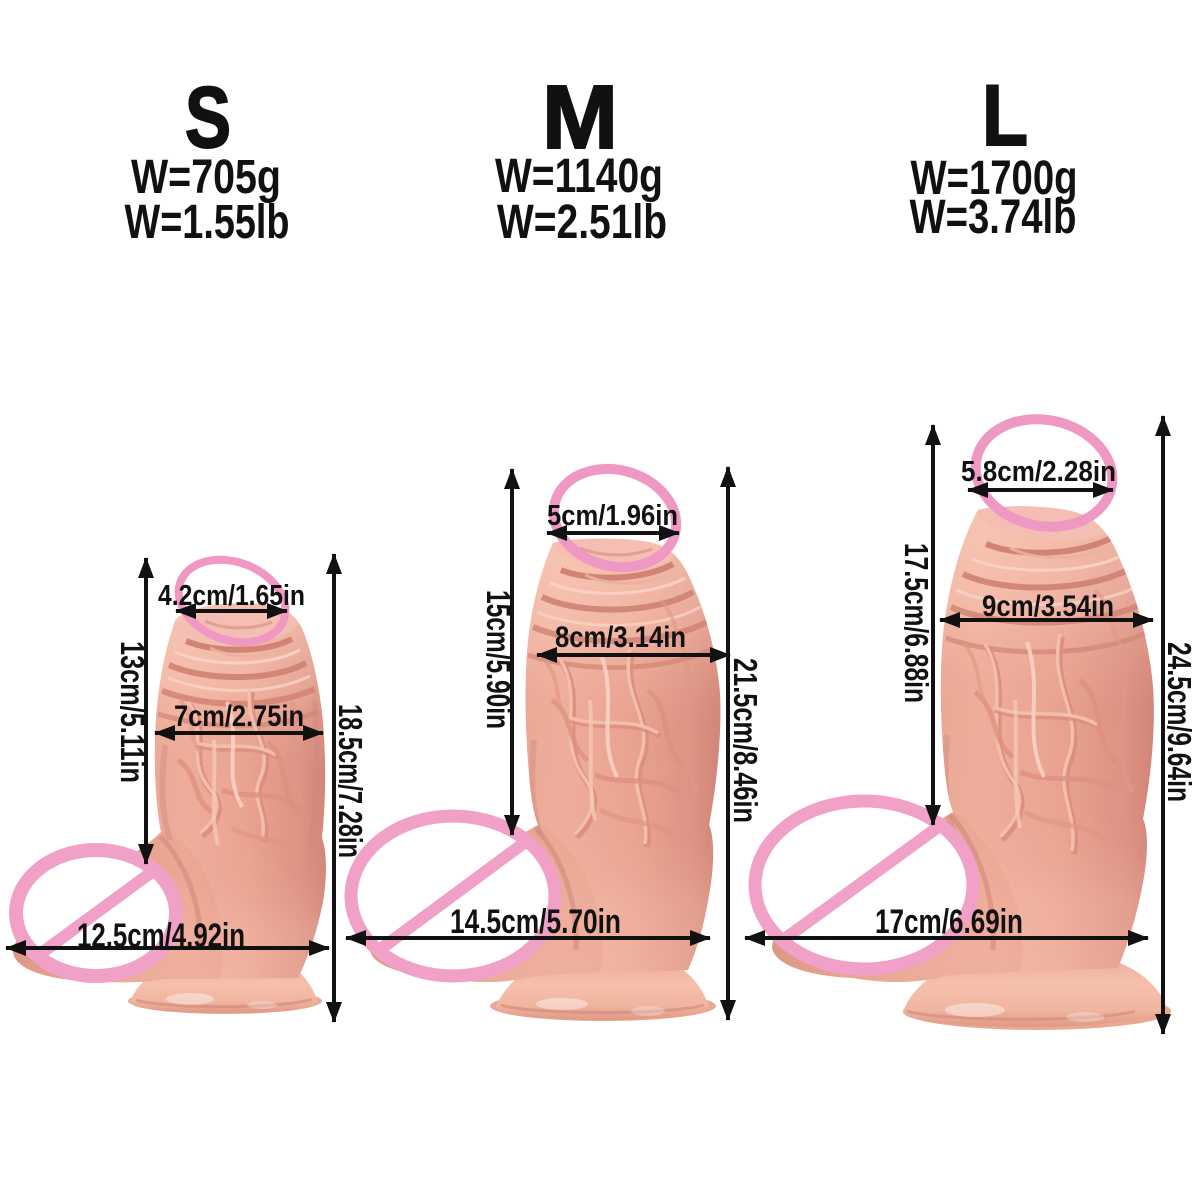 This screenshot has width=1200, height=1200. Describe the element at coordinates (612, 516) in the screenshot. I see `svg-text: 5cm/1.96in` at that location.